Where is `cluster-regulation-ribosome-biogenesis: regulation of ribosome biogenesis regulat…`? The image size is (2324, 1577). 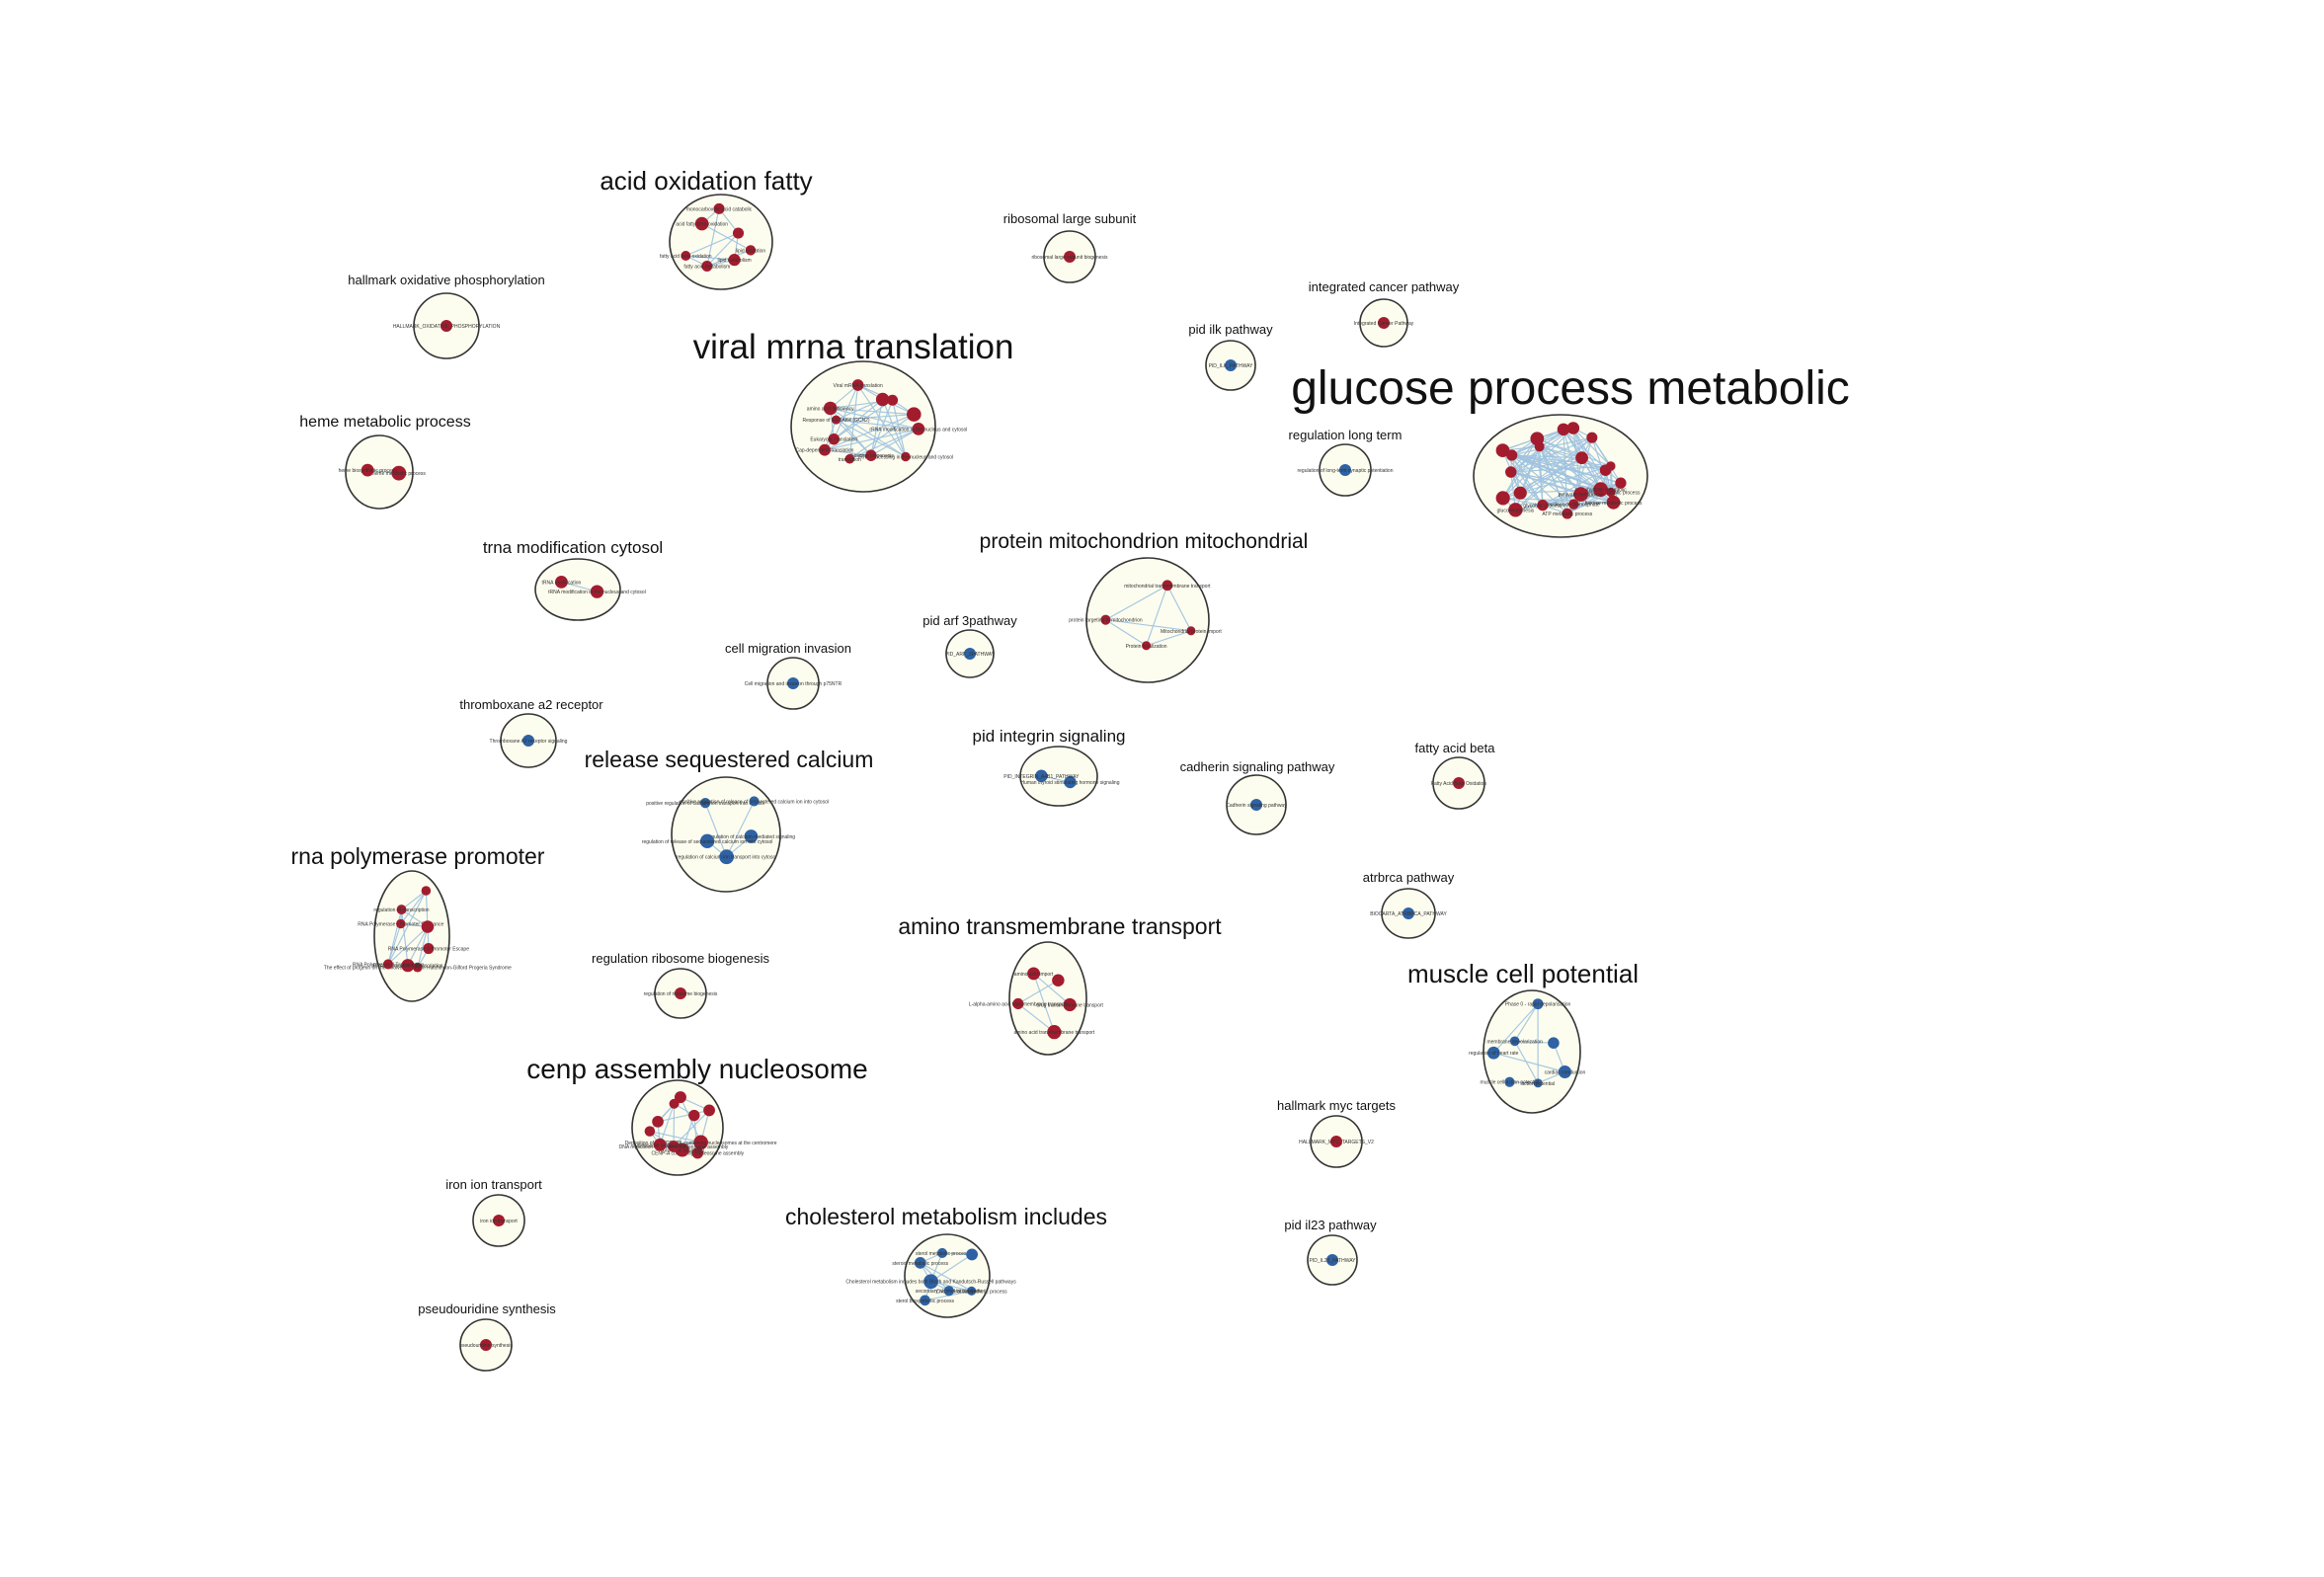
cluster-regulation-ribosome-biogenesis: regulation of ribosome biogenesis regulat… is located at coordinates (680, 985).